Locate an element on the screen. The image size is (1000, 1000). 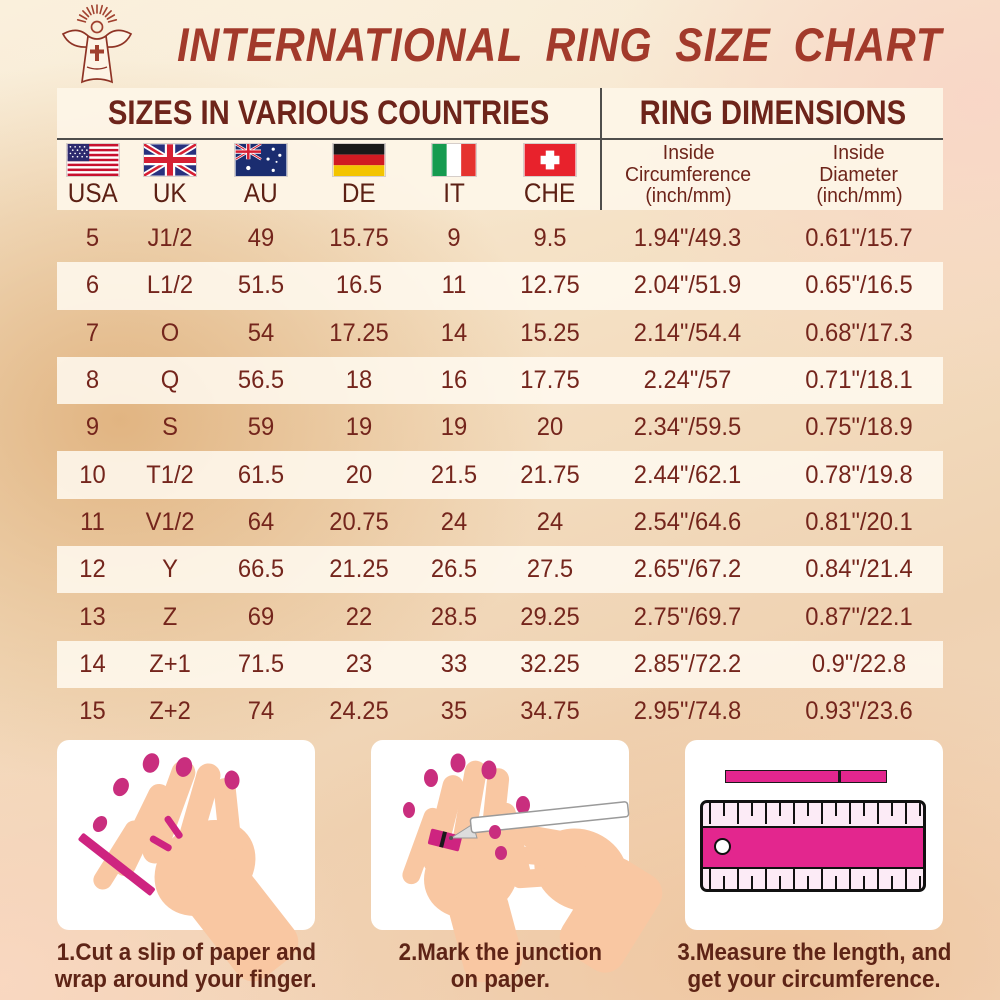
cell-diameter: 0.84"/21.4 is located at coordinates (859, 569).